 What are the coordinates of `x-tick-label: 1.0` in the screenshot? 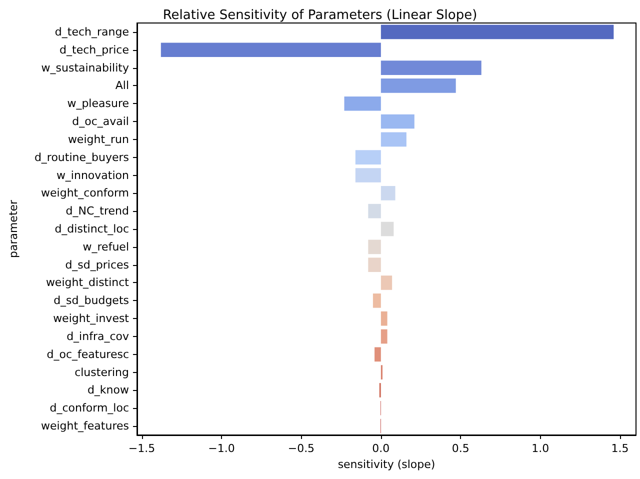 It's located at (541, 448).